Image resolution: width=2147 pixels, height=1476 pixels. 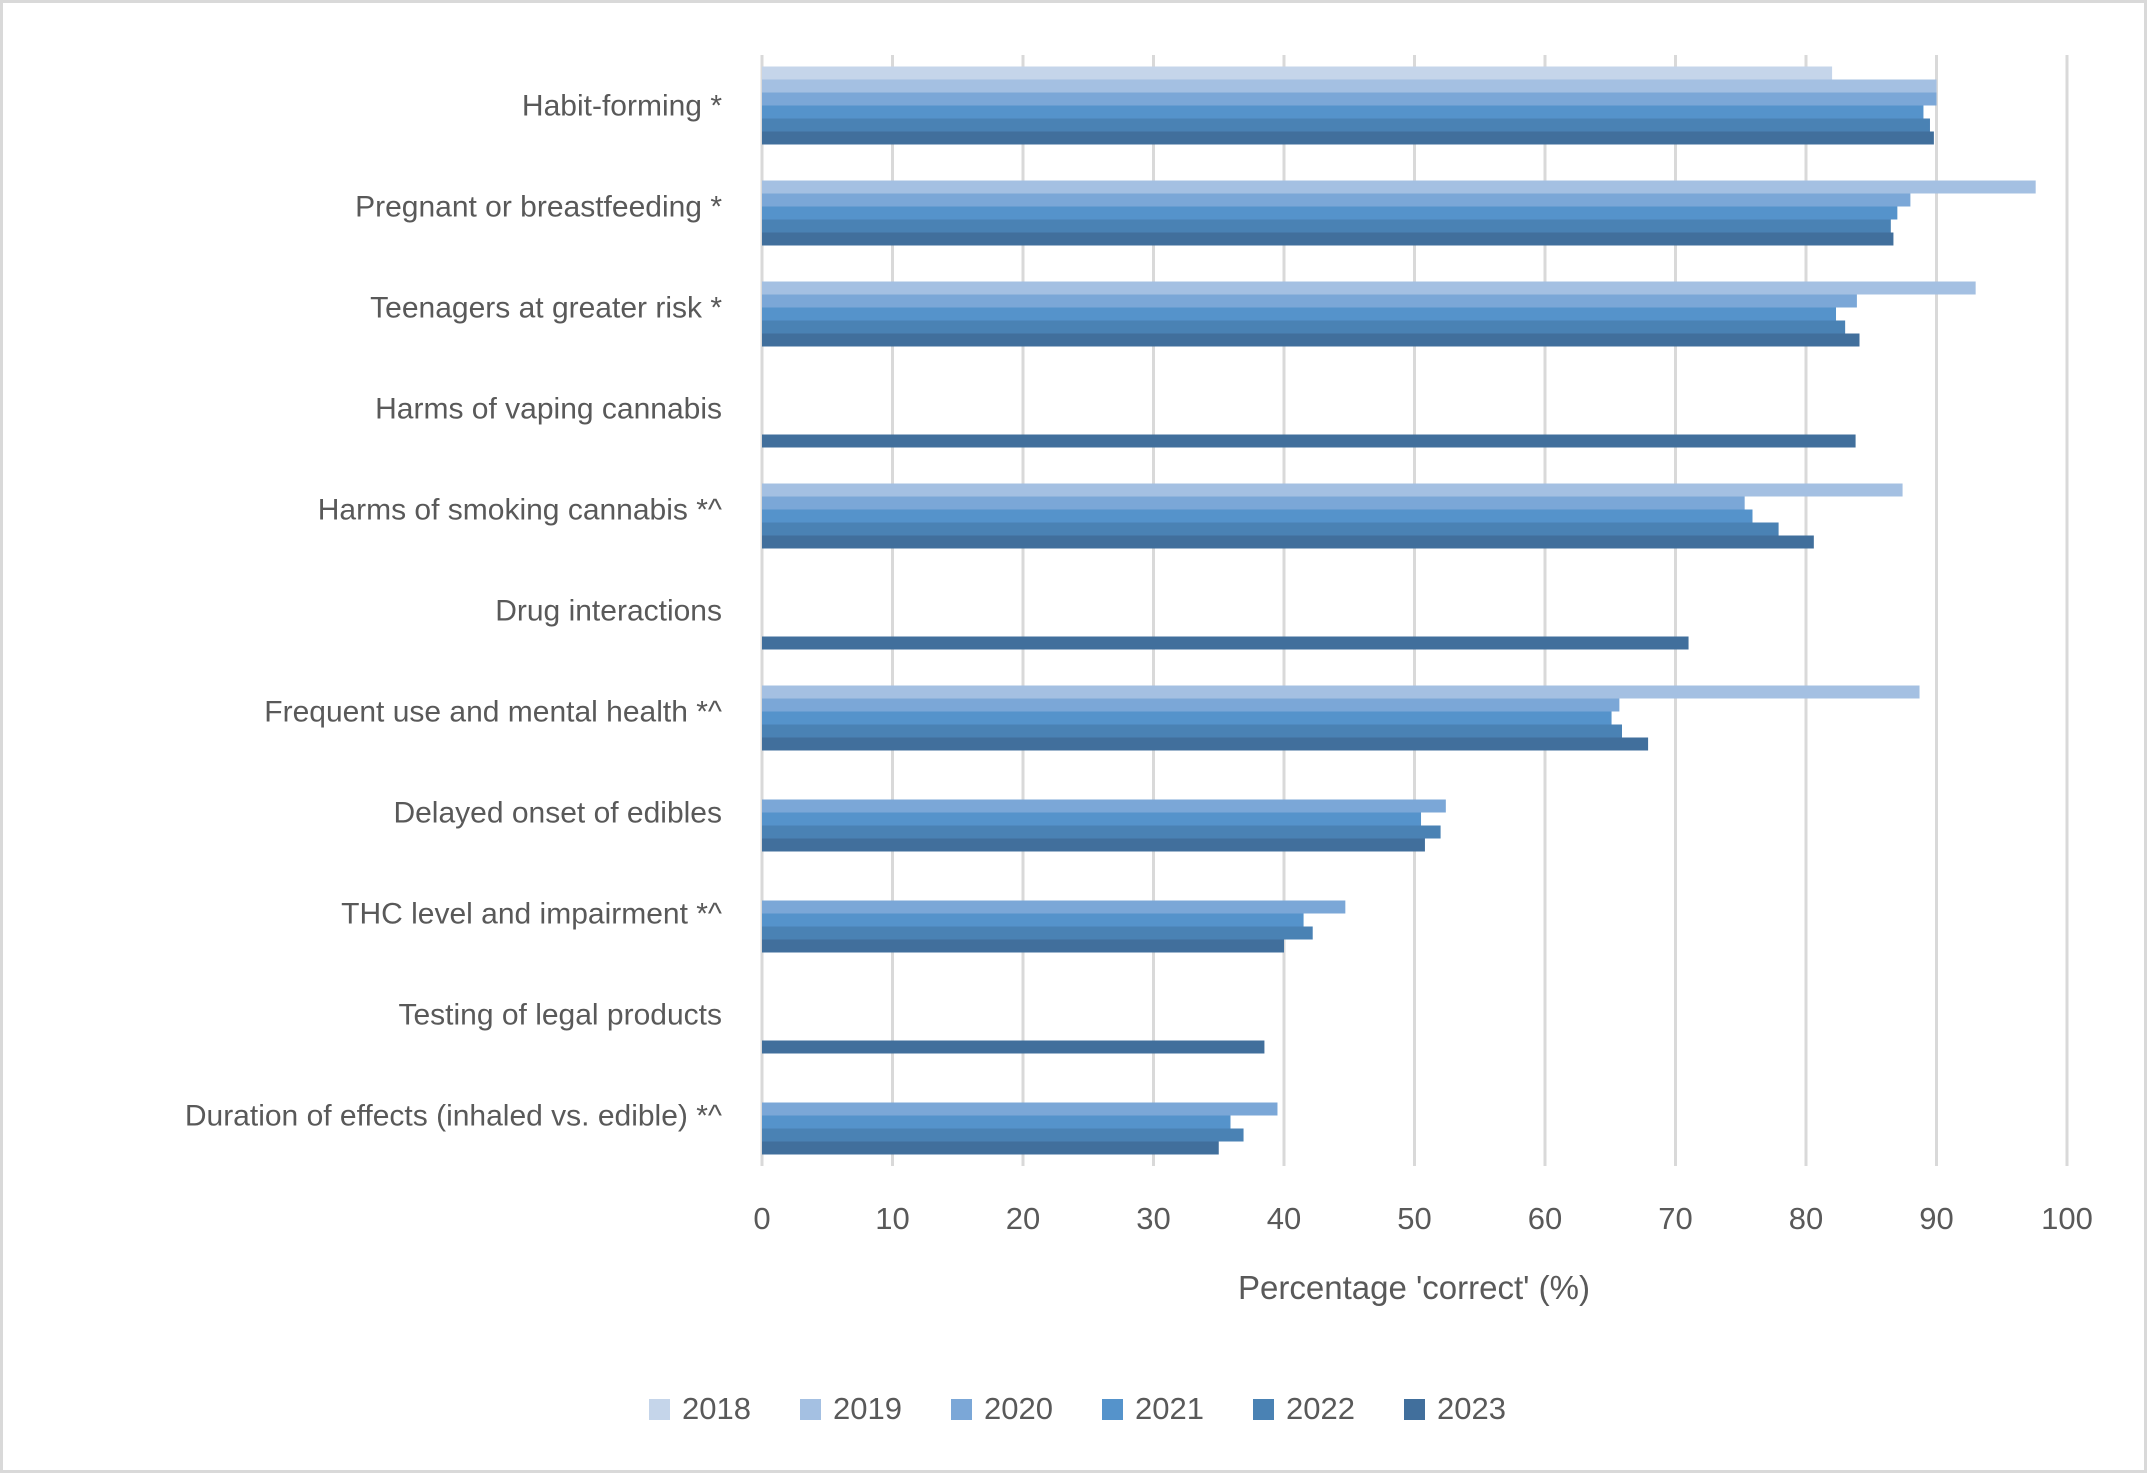 What do you see at coordinates (1023, 1218) in the screenshot?
I see `x-tick-label: 20` at bounding box center [1023, 1218].